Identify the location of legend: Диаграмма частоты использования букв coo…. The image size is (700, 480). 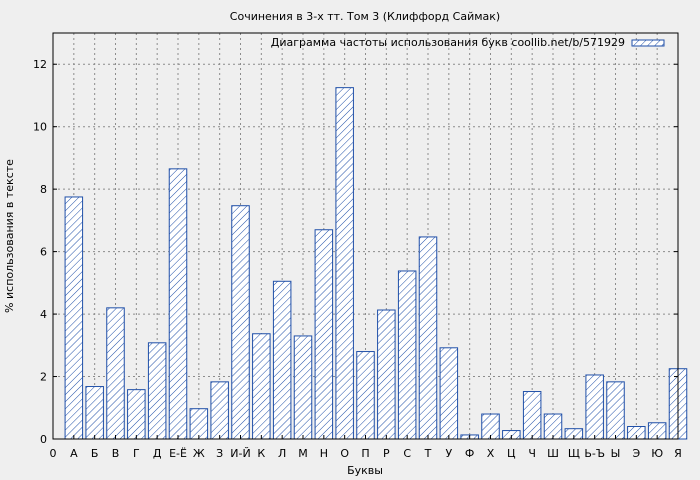
(468, 42).